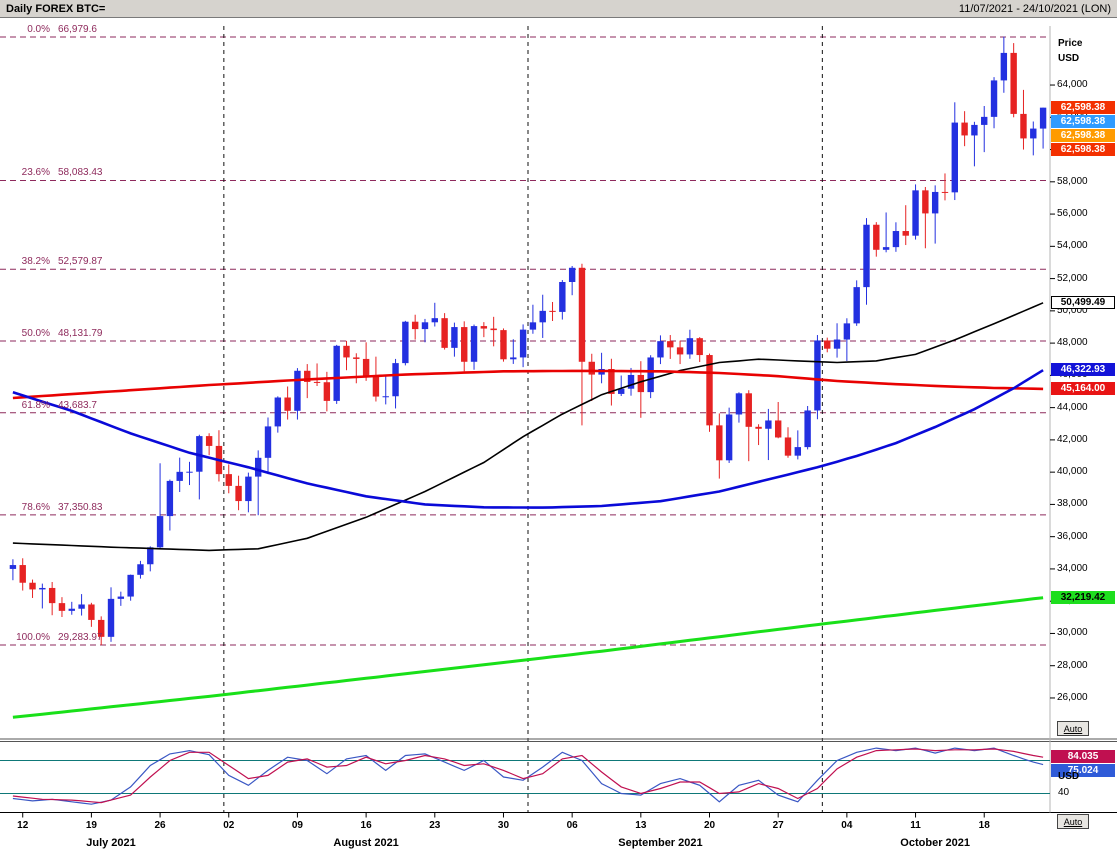 Image resolution: width=1117 pixels, height=856 pixels. Describe the element at coordinates (1069, 58) in the screenshot. I see `price-axis-unit: USD` at that location.